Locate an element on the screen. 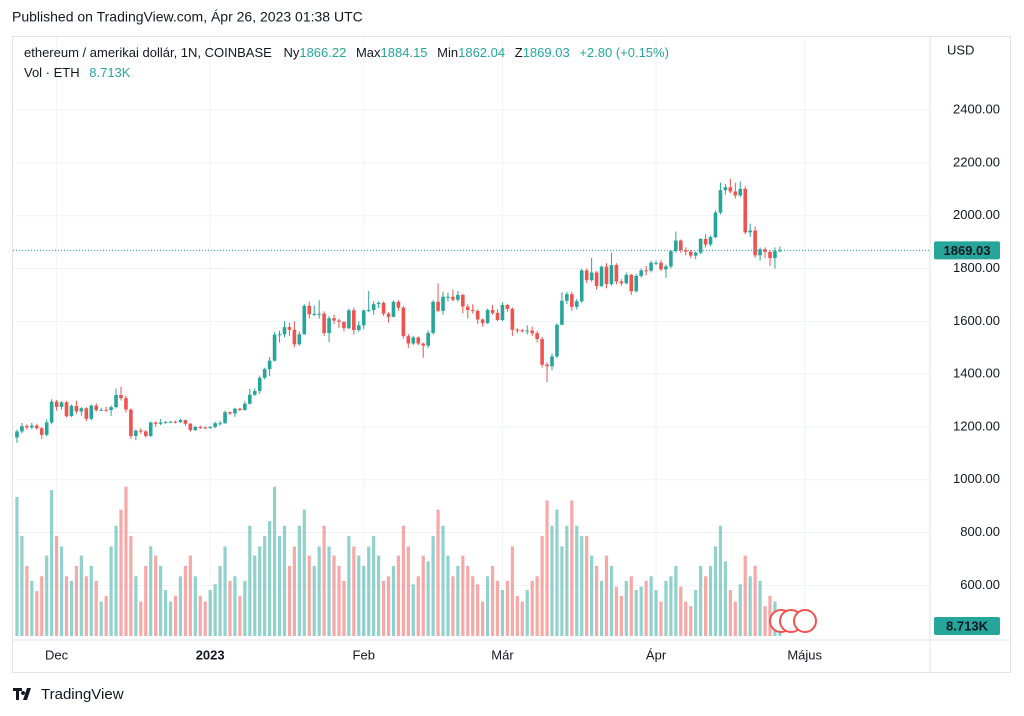 This screenshot has height=716, width=1024. last-volume-label: 8.713K is located at coordinates (967, 625).